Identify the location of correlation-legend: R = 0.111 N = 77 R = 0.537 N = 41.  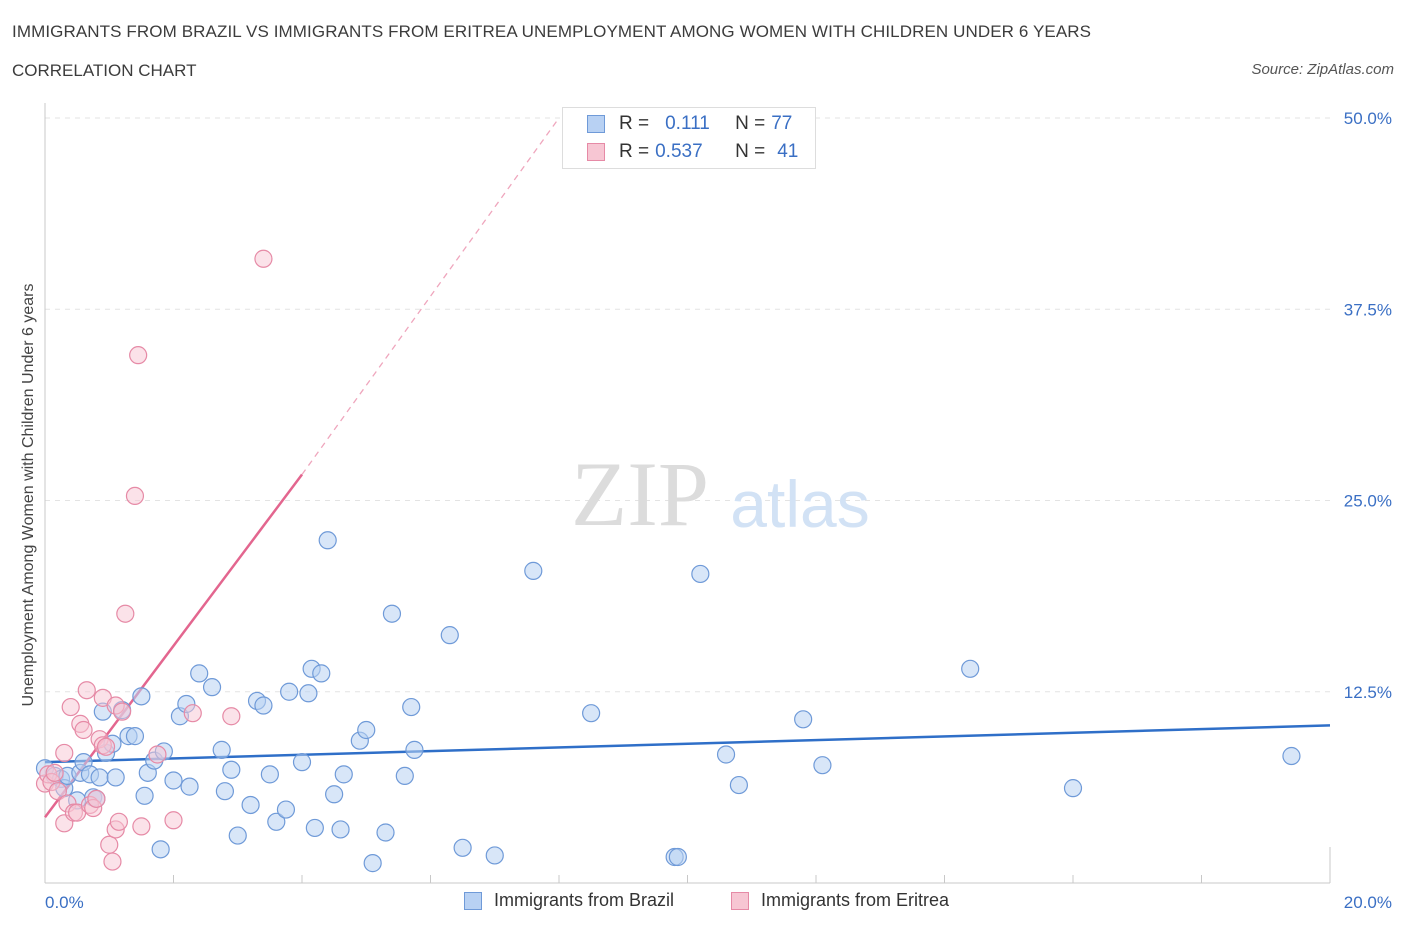
(689, 138).